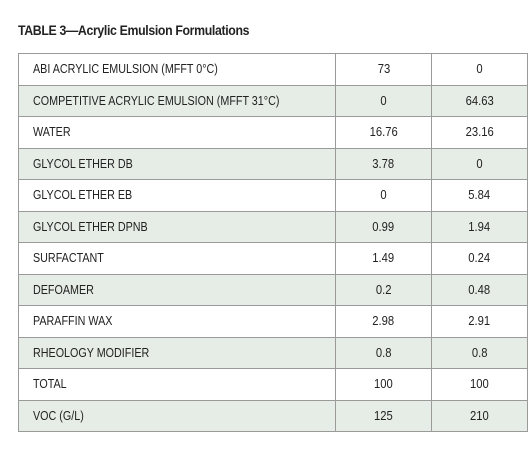 The width and height of the screenshot is (530, 460). I want to click on value-cell-b: 0.48, so click(479, 289).